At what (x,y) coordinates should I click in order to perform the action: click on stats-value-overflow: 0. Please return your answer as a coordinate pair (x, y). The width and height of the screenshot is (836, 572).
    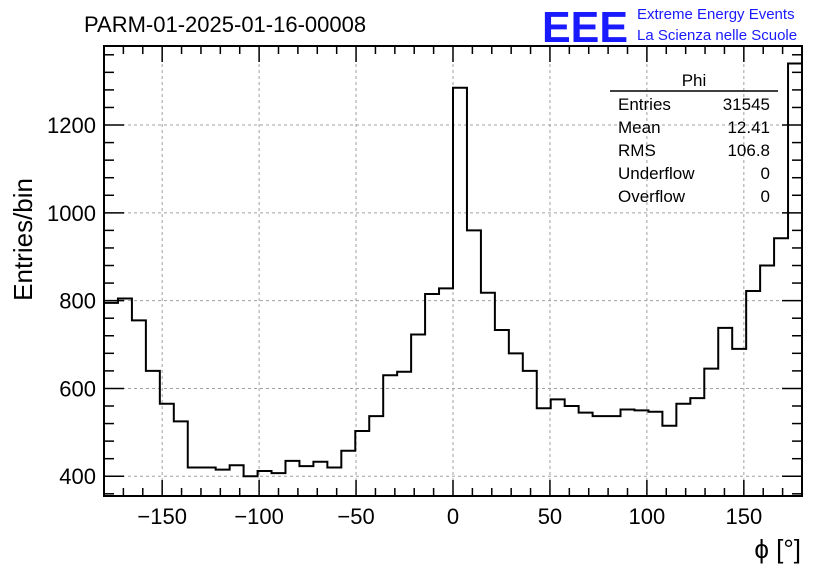
    Looking at the image, I should click on (765, 196).